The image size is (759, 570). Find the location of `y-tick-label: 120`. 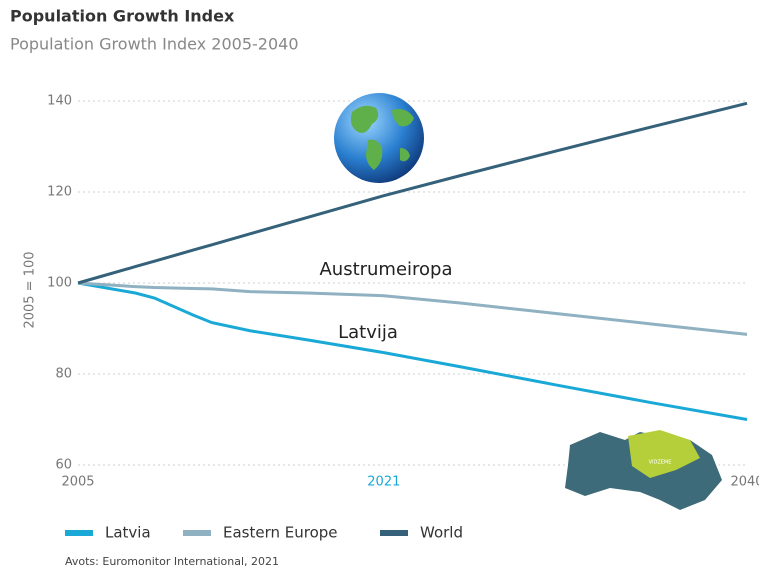

y-tick-label: 120 is located at coordinates (59, 192).